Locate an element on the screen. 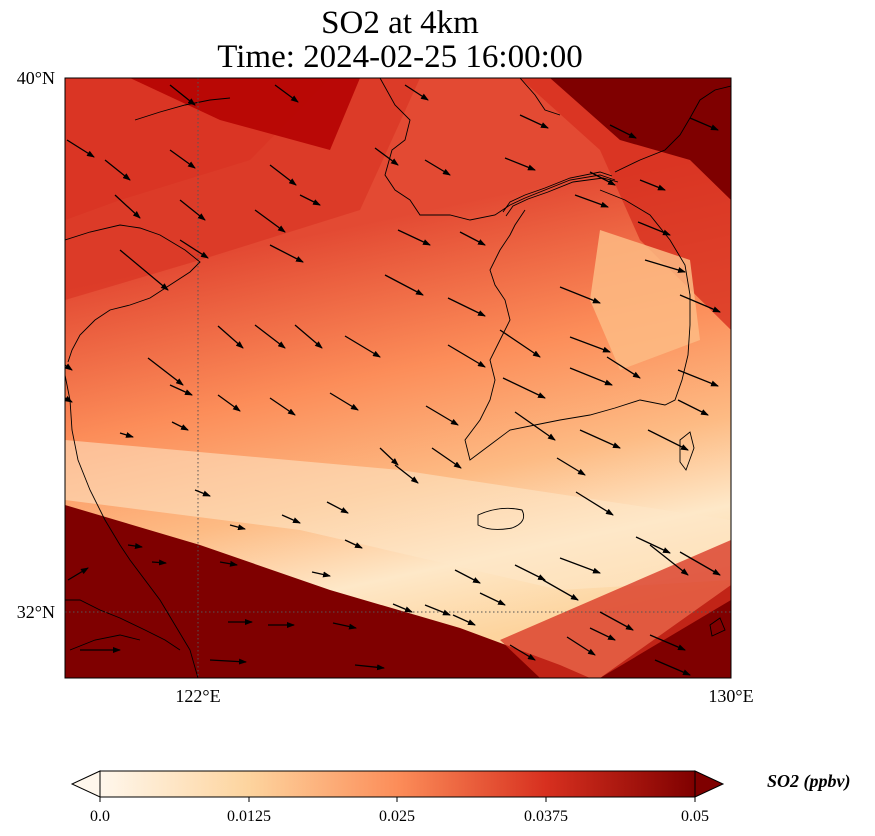 This screenshot has height=836, width=875. lon-tick-122: 122°E is located at coordinates (197, 696).